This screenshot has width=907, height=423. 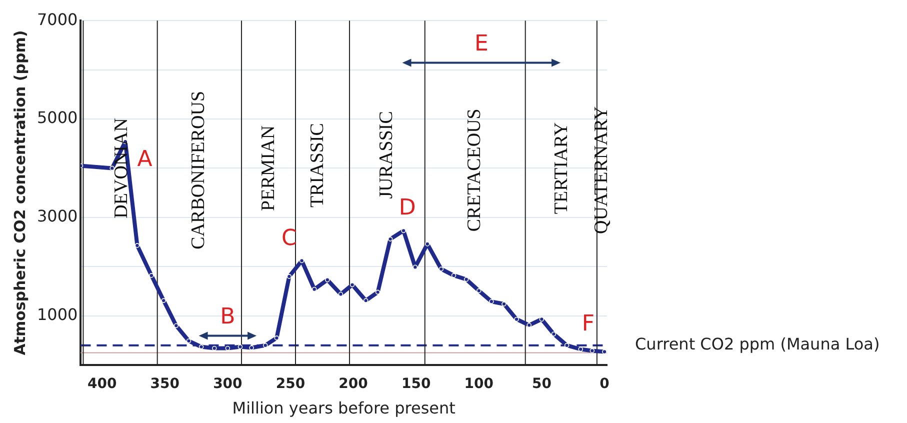 What do you see at coordinates (601, 170) in the screenshot?
I see `annotation: QUATERNARY` at bounding box center [601, 170].